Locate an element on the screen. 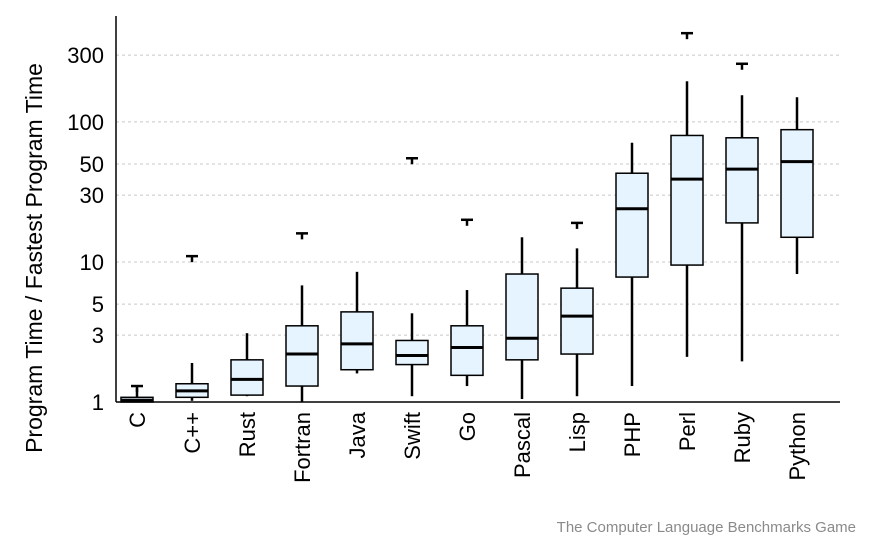  box-cpp is located at coordinates (192, 327).